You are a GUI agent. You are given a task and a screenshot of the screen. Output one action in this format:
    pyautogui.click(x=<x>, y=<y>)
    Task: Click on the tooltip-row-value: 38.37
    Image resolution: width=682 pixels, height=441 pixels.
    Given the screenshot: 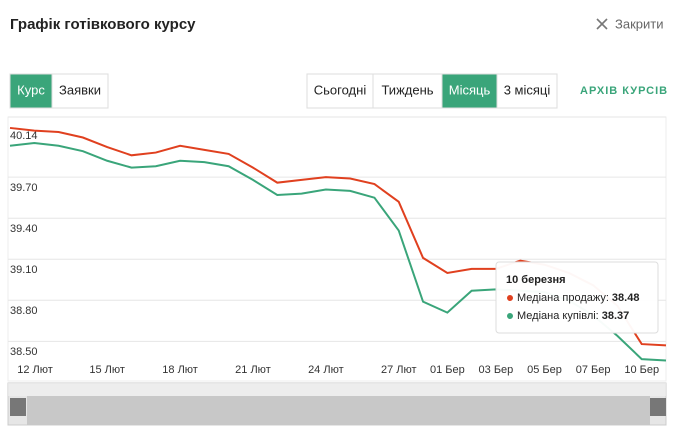 What is the action you would take?
    pyautogui.click(x=616, y=316)
    